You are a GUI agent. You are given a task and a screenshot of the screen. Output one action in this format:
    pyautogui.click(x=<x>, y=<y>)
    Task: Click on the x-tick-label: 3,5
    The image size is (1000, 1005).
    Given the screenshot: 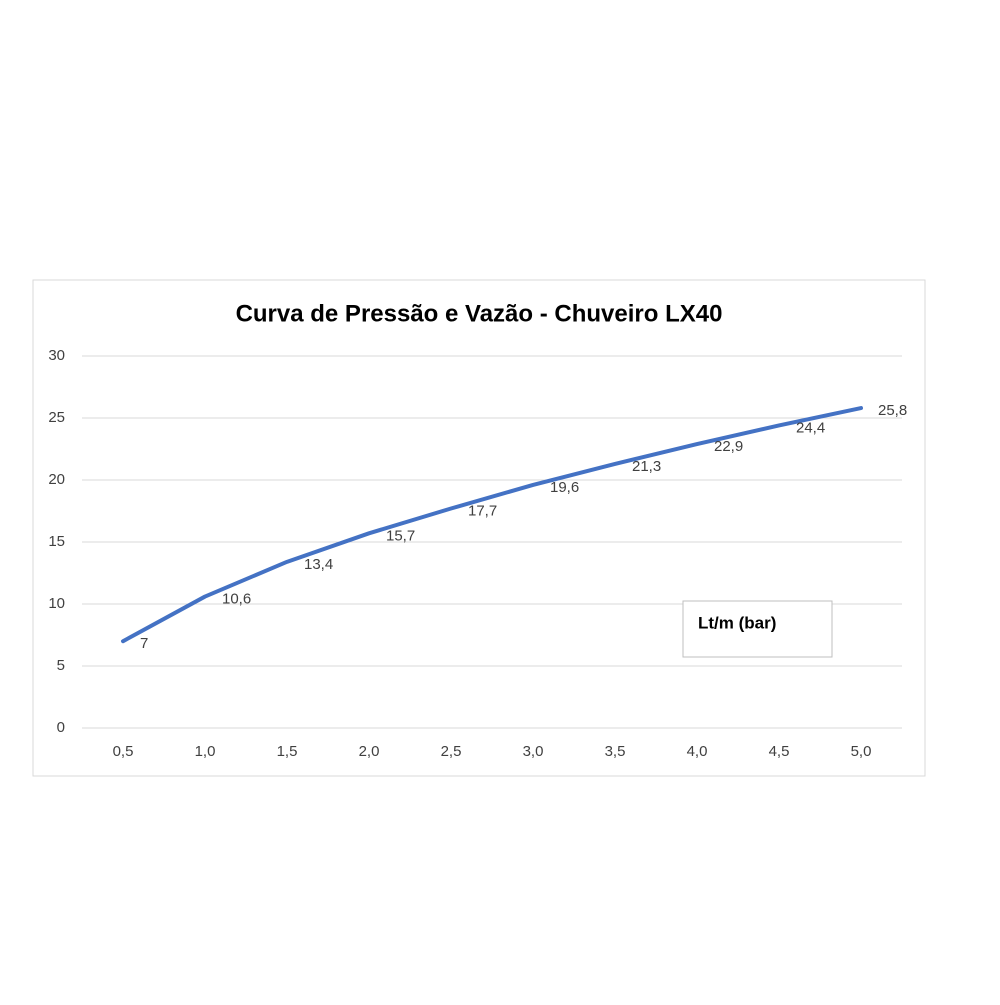 What is the action you would take?
    pyautogui.click(x=615, y=751)
    